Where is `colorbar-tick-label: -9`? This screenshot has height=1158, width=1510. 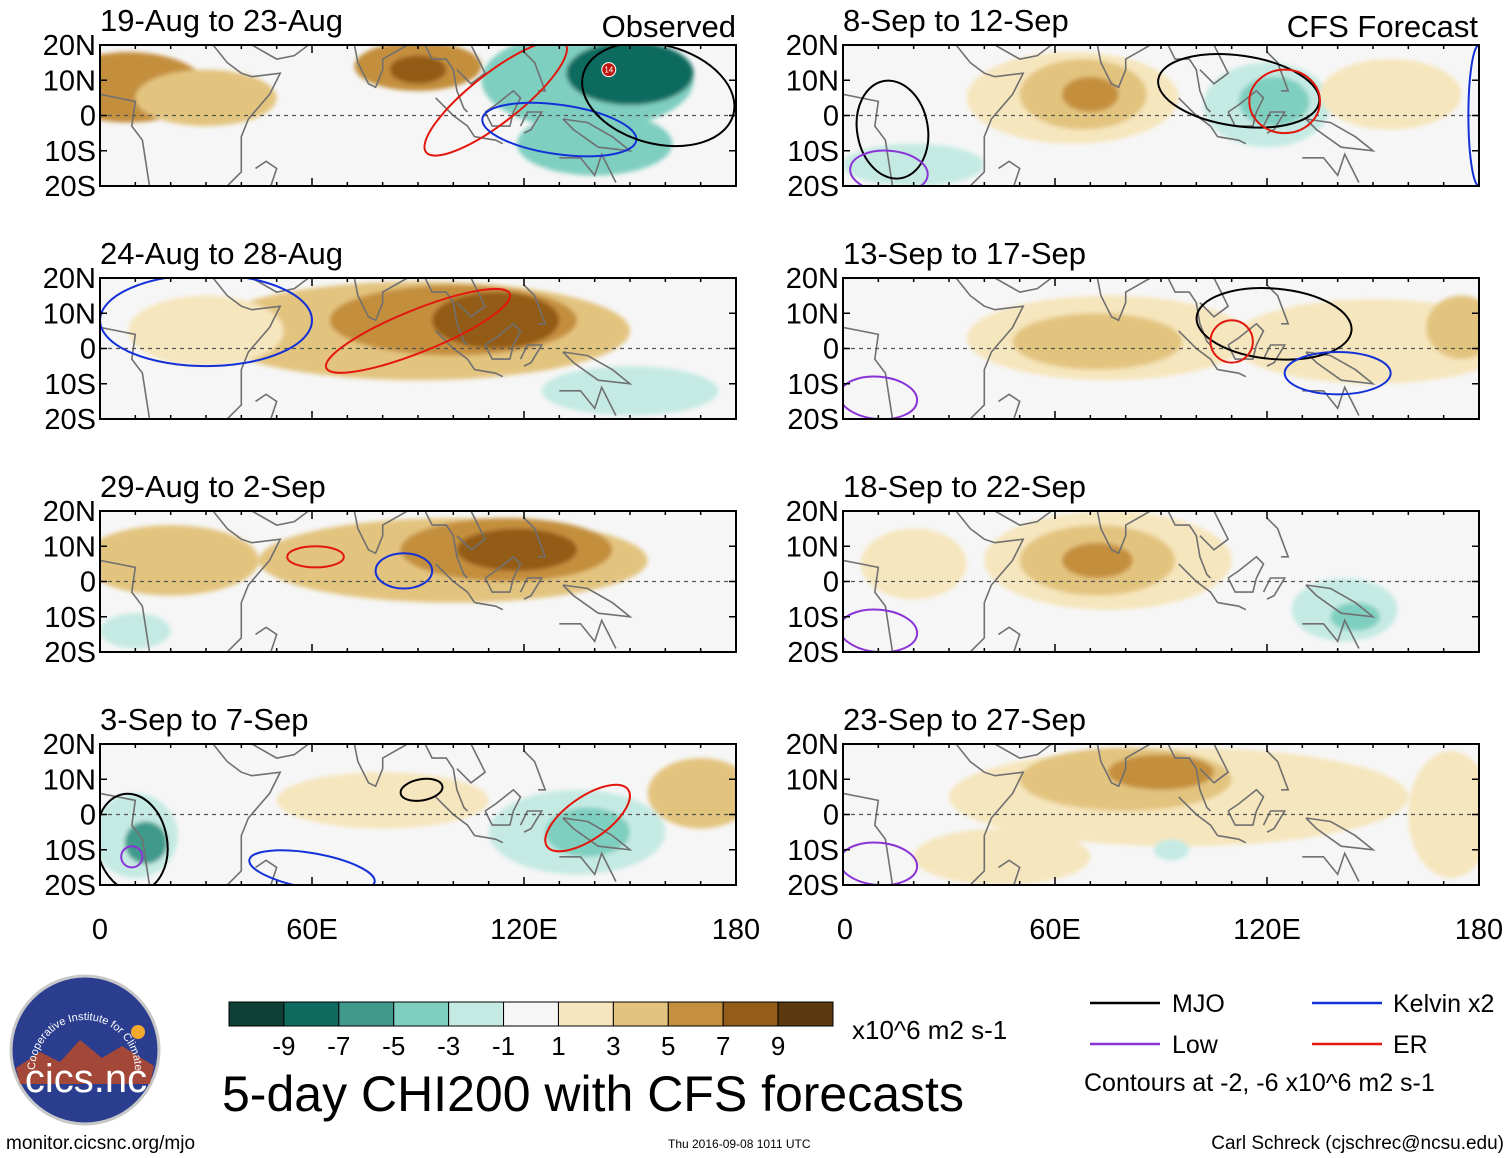 colorbar-tick-label: -9 is located at coordinates (283, 1046).